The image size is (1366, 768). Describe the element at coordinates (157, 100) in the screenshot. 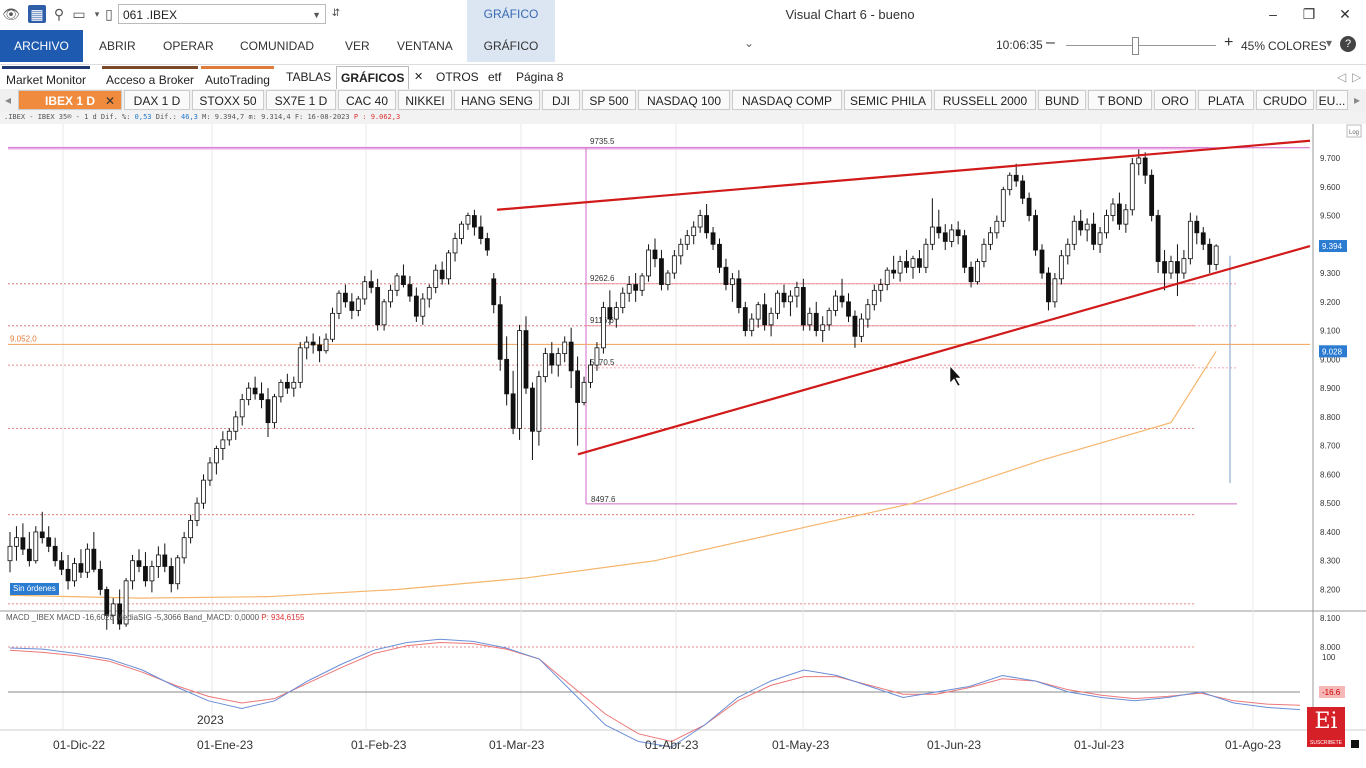

I see `symbol-tab: DAX 1 D` at that location.